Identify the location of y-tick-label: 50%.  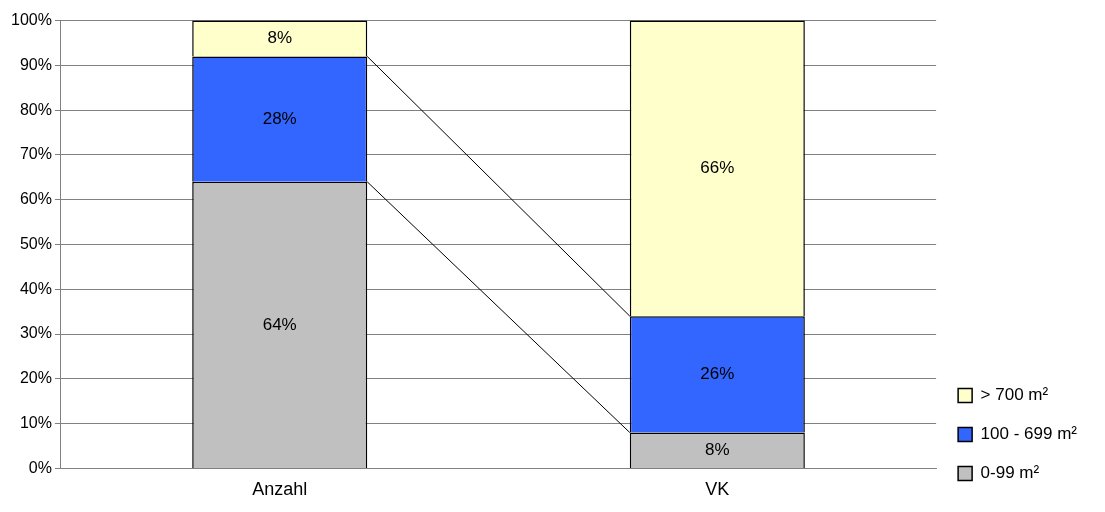
(35, 243).